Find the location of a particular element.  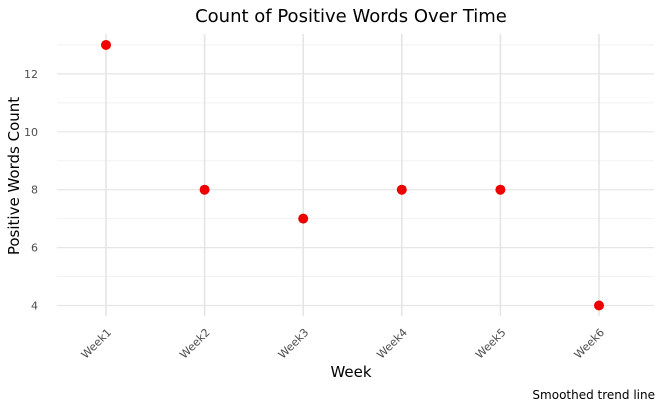

y-tick-label: 12 is located at coordinates (31, 74).